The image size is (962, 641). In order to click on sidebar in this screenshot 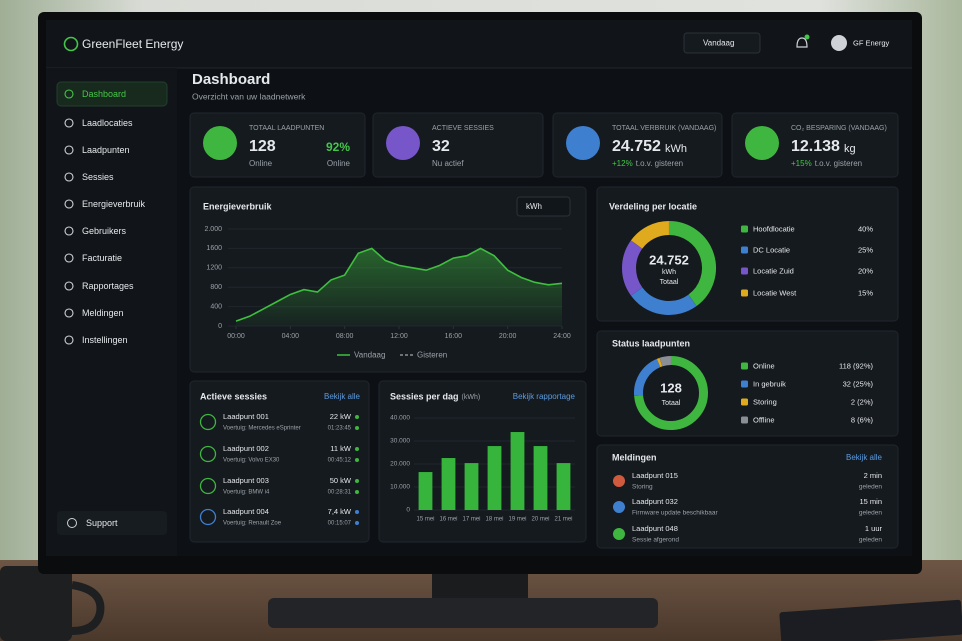, I will do `click(111, 312)`.